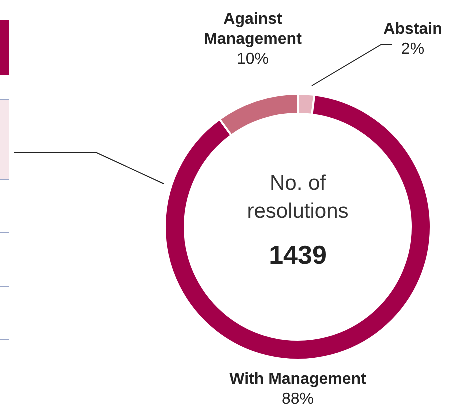 This screenshot has width=454, height=415. I want to click on text: 1439, so click(298, 255).